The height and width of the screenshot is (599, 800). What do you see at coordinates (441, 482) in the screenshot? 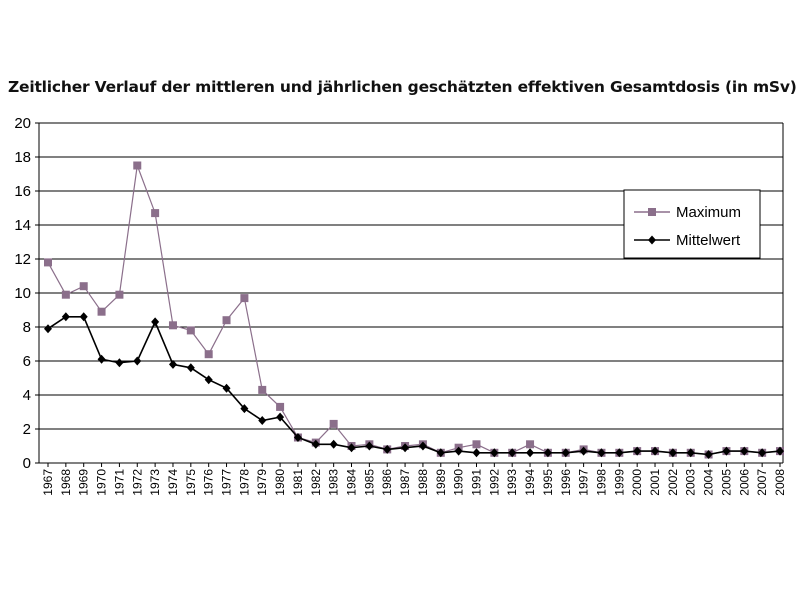
I see `x-tick-label: 1989` at bounding box center [441, 482].